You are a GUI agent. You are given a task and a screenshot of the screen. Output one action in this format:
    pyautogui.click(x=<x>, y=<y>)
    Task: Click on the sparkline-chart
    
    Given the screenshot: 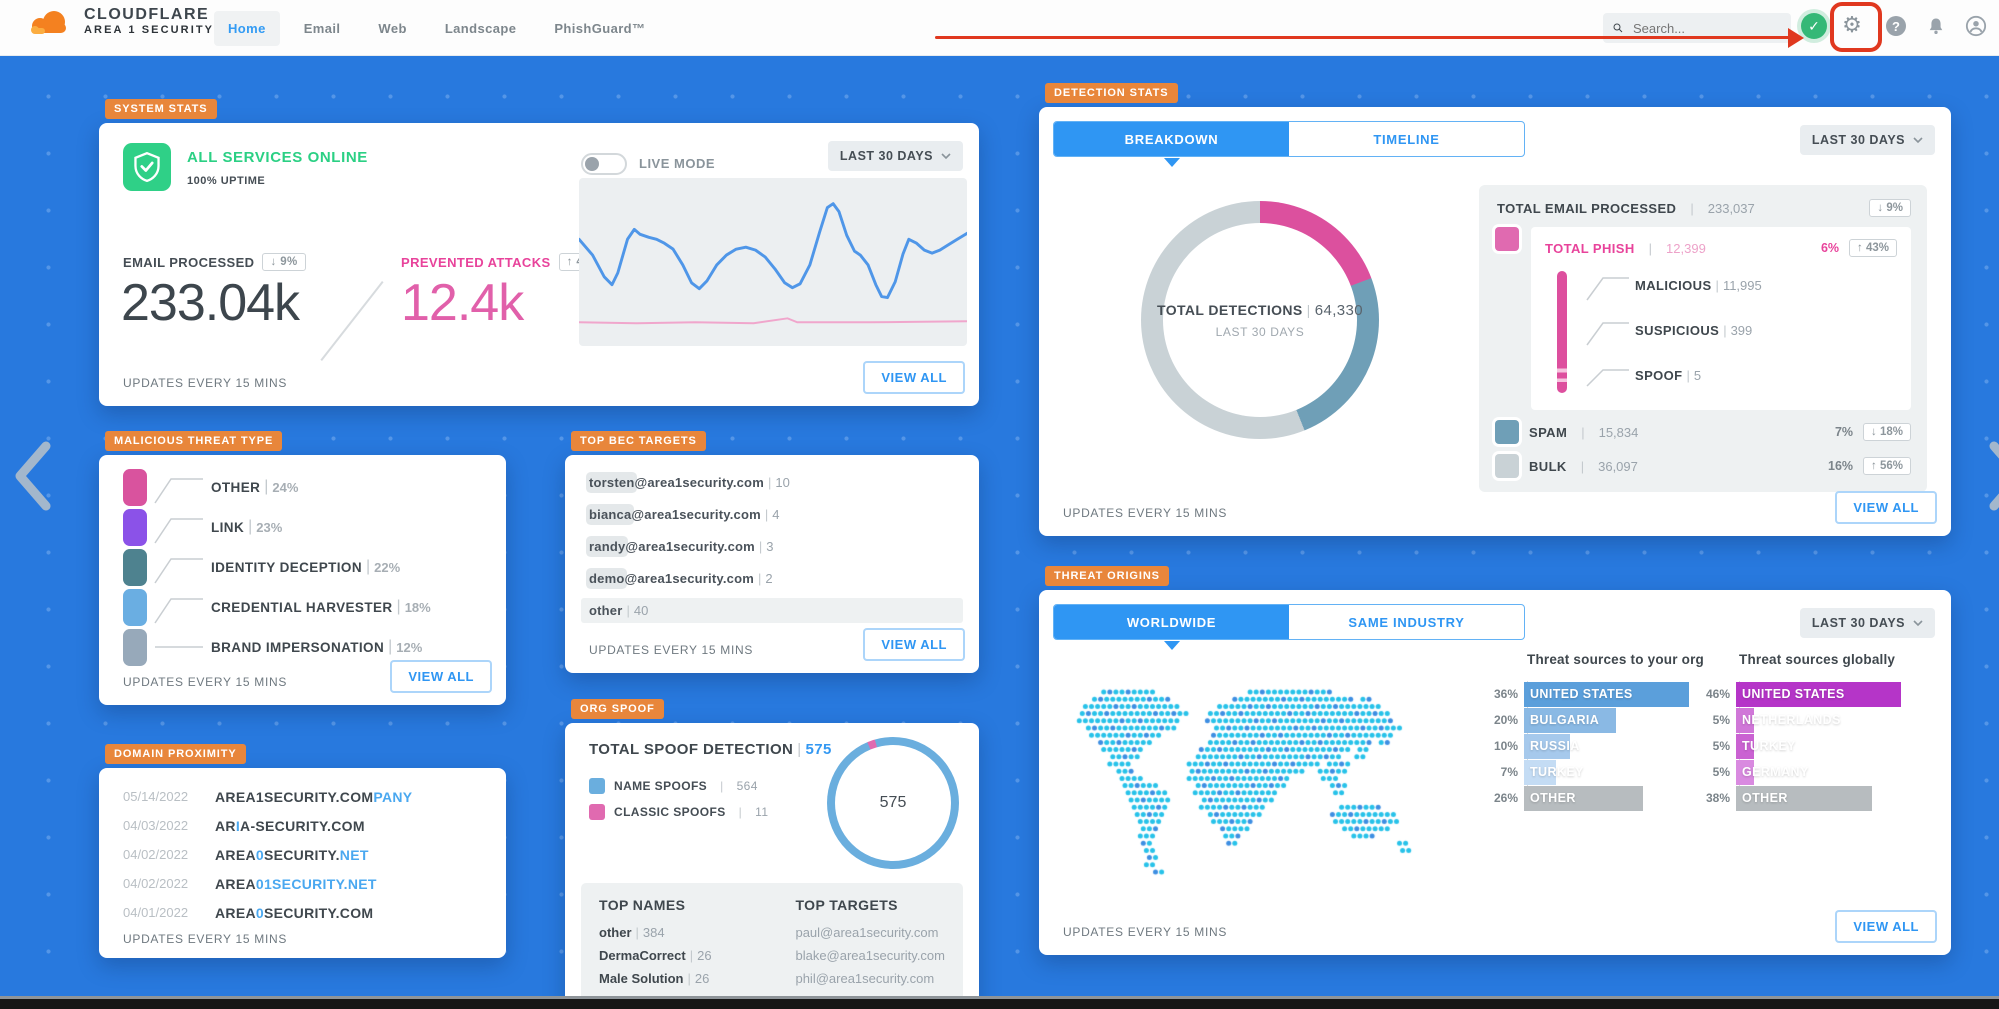 What is the action you would take?
    pyautogui.click(x=773, y=262)
    